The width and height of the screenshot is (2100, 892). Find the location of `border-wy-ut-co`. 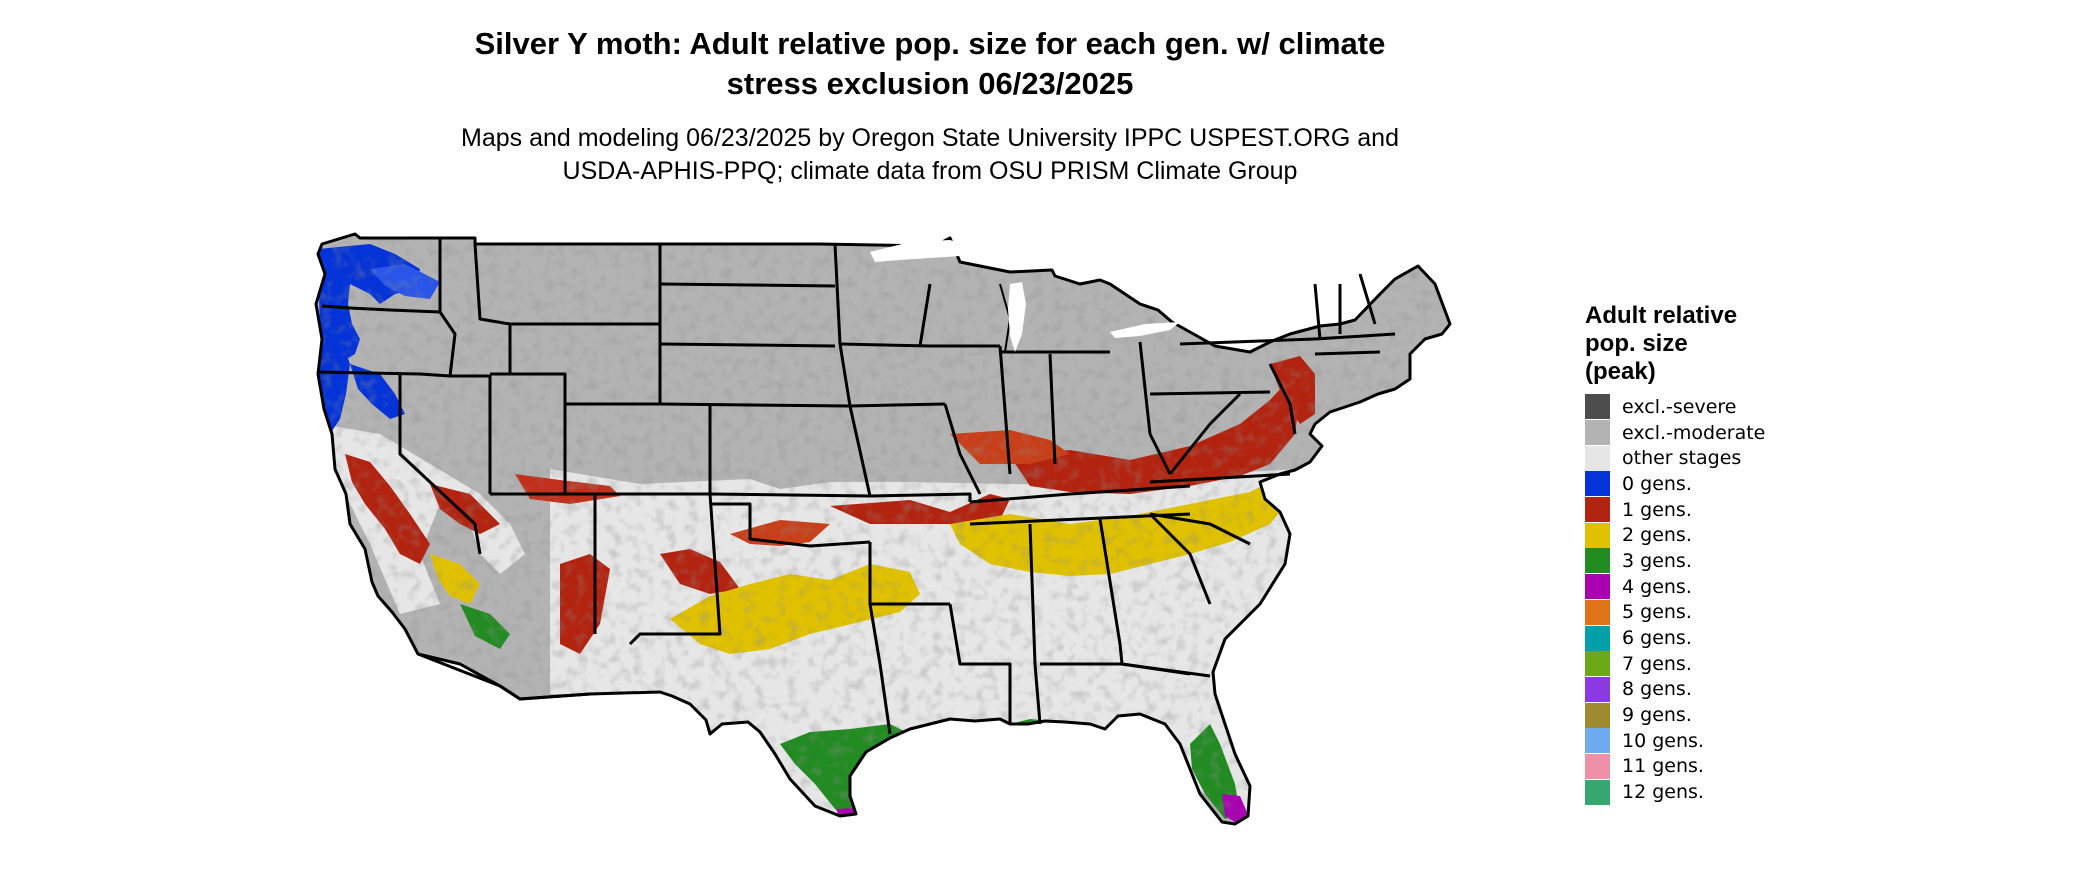

border-wy-ut-co is located at coordinates (575, 389).